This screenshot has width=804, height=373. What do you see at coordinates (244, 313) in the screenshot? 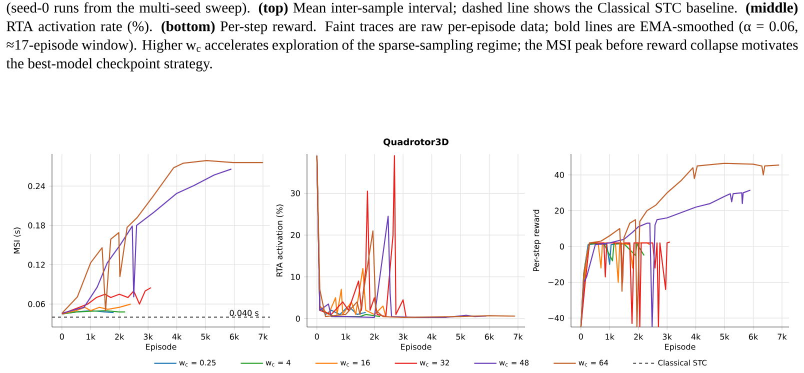
I see `annotation: 0.040 s` at bounding box center [244, 313].